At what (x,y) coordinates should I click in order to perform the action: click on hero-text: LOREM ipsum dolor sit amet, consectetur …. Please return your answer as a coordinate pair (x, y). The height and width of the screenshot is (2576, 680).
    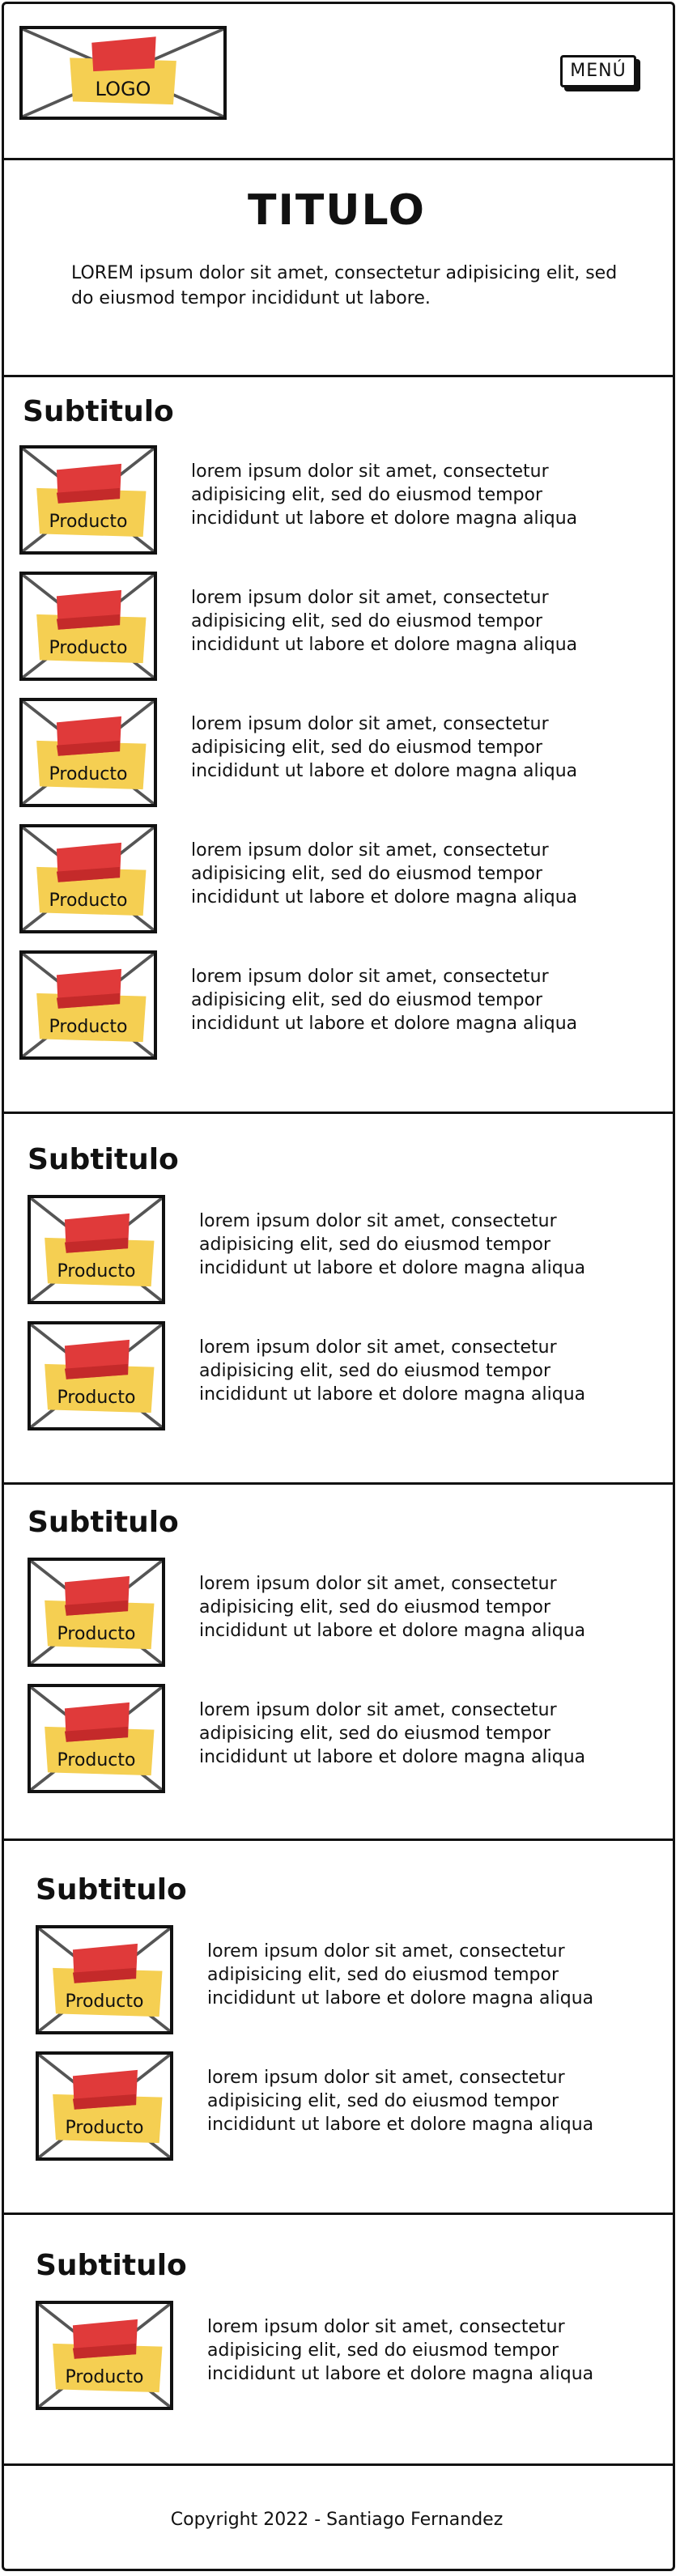
    Looking at the image, I should click on (344, 285).